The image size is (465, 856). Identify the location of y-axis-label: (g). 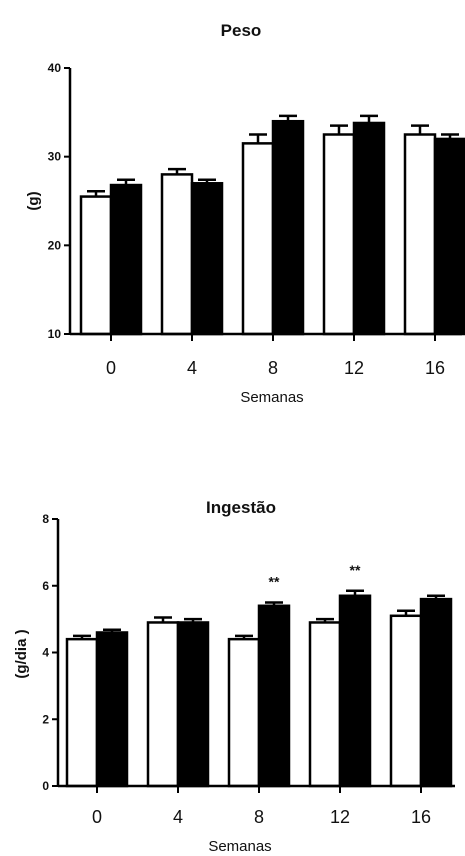
(33, 200).